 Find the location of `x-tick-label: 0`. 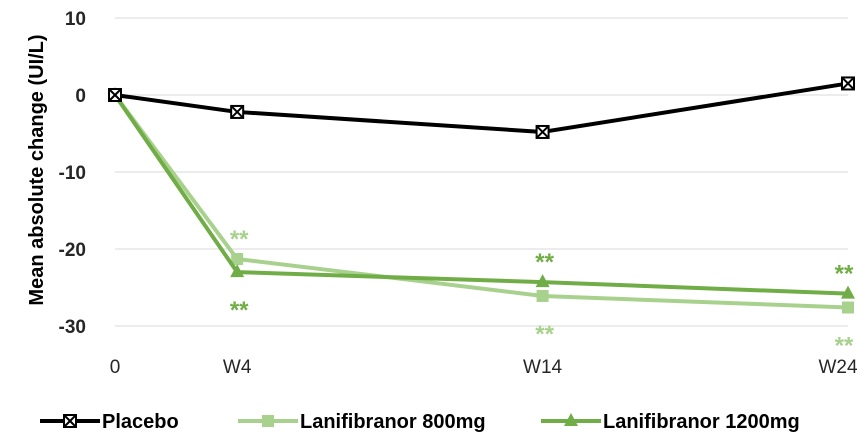

x-tick-label: 0 is located at coordinates (115, 367).